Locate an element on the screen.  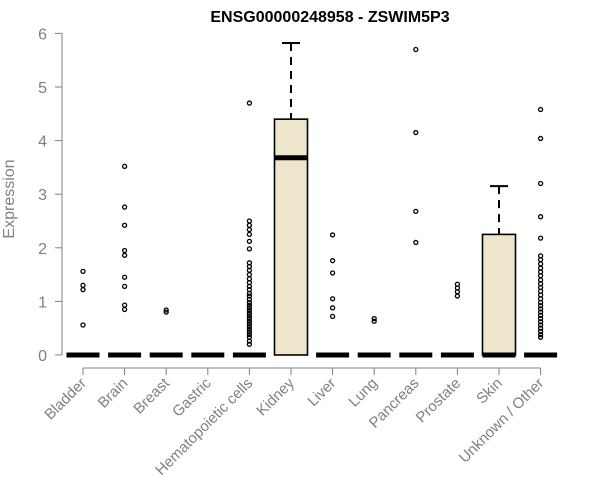
y-tick-label: 0 is located at coordinates (42, 356).